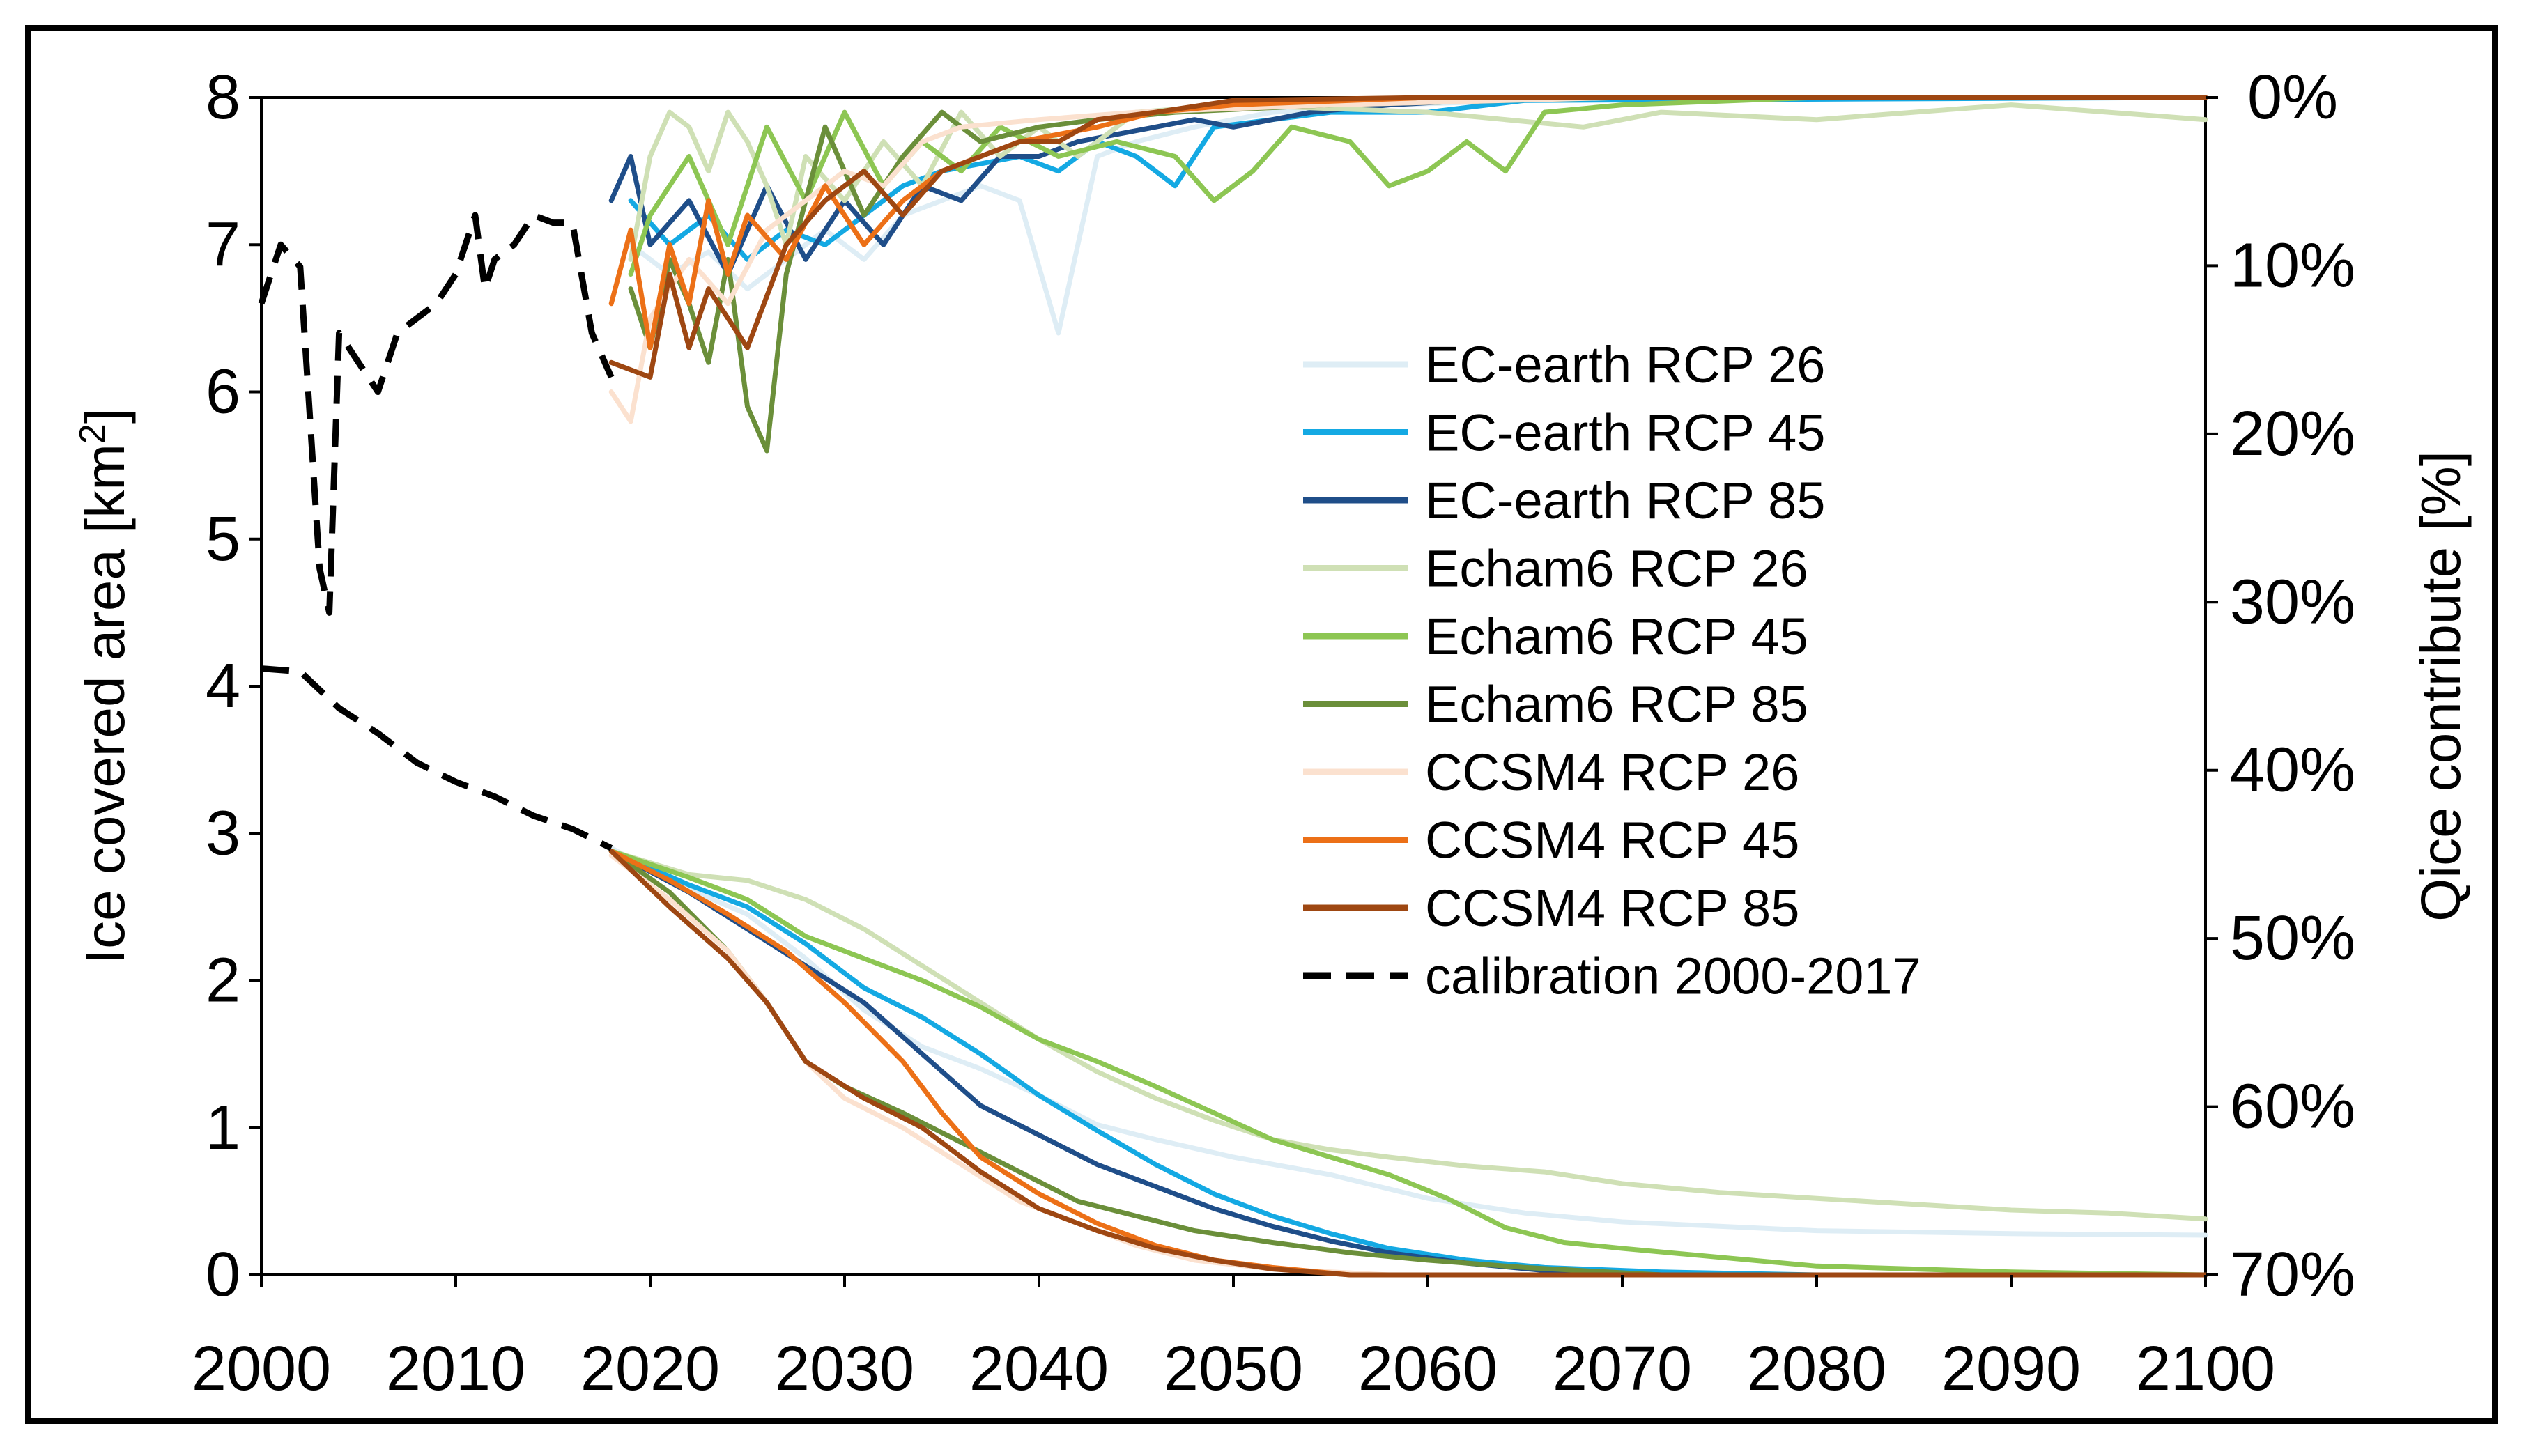 The image size is (2524, 1456). Describe the element at coordinates (1617, 569) in the screenshot. I see `legend-label-echam6-rcp-26: Echam6 RCP 26` at that location.